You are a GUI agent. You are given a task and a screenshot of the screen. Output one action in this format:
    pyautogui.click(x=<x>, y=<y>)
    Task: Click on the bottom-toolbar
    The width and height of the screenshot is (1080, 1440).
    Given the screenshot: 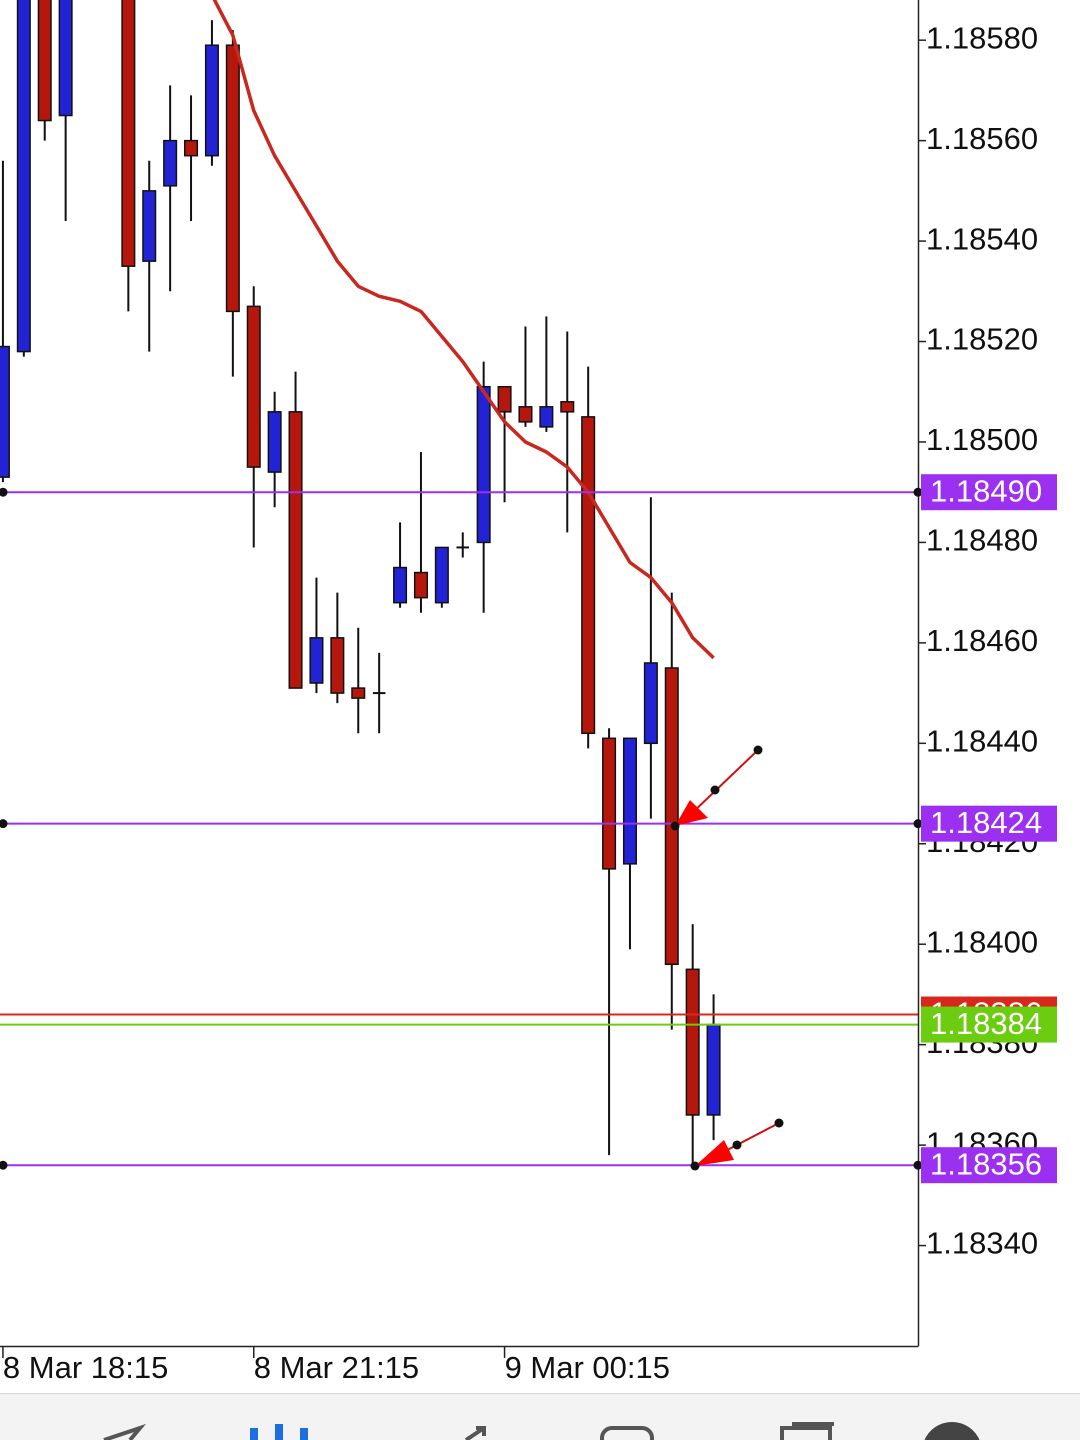 What is the action you would take?
    pyautogui.click(x=540, y=1416)
    